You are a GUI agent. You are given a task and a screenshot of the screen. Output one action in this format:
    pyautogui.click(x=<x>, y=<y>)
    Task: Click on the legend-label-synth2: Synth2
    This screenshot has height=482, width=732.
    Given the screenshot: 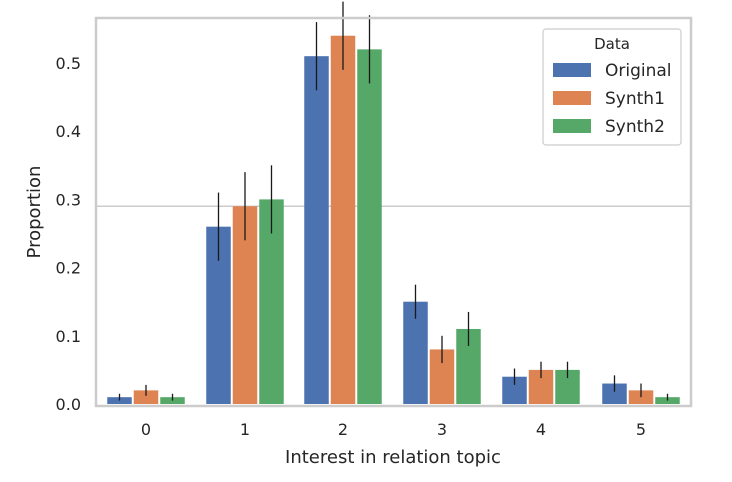 What is the action you would take?
    pyautogui.click(x=635, y=127)
    